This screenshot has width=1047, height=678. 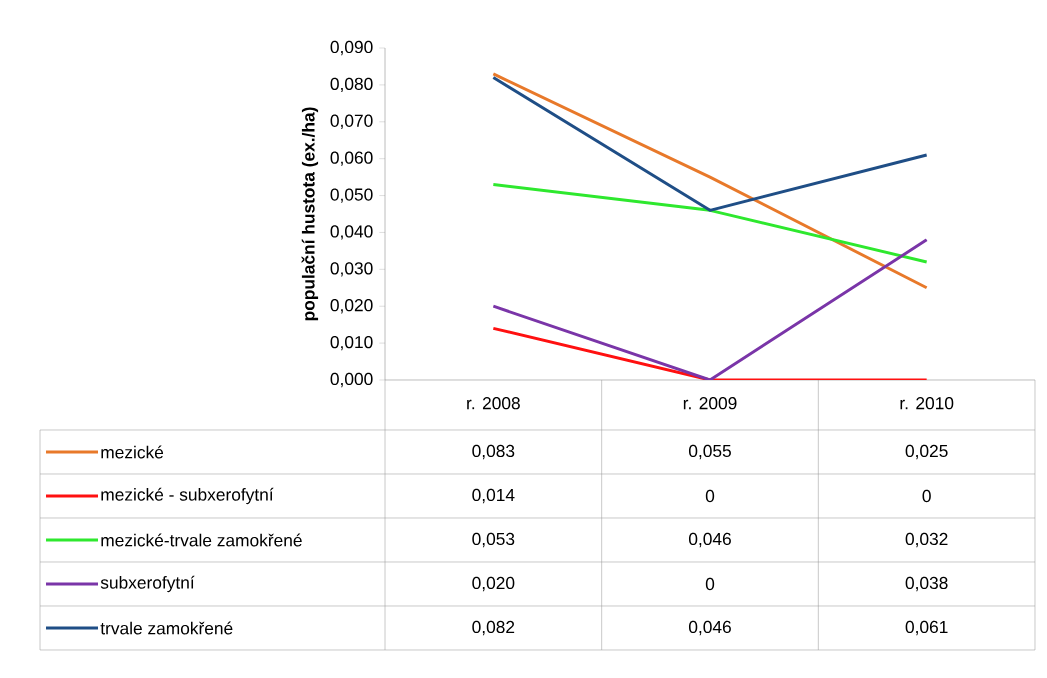 I want to click on y-tick-label: 0,000, so click(x=351, y=380).